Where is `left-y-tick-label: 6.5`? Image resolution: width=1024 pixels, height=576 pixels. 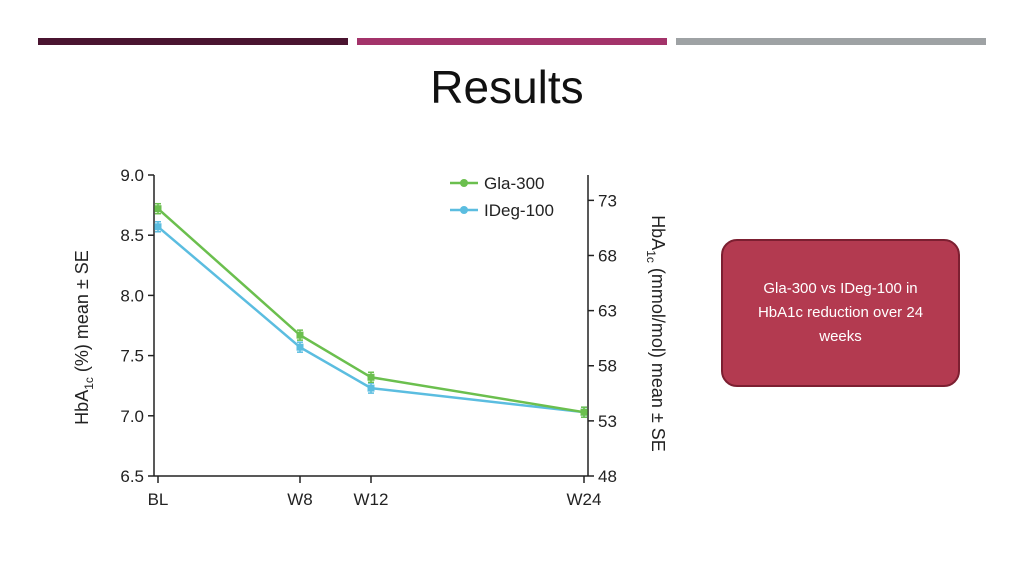
left-y-tick-label: 6.5 is located at coordinates (132, 476).